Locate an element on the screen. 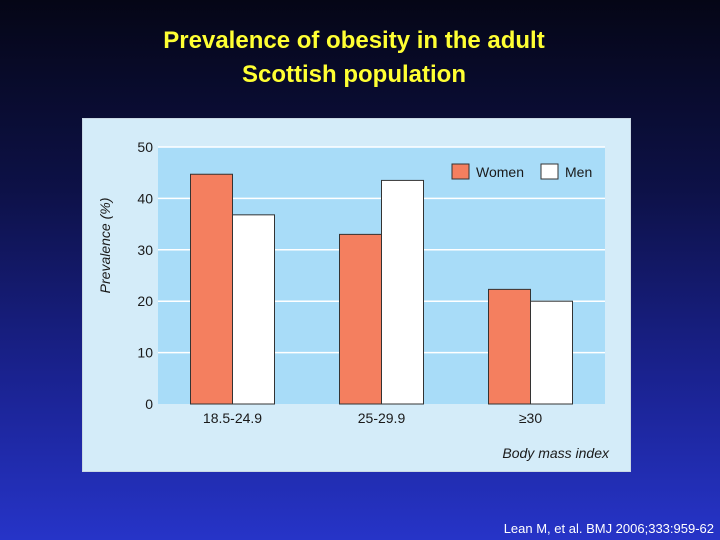 Image resolution: width=720 pixels, height=540 pixels. x-tick-label: ≥30 is located at coordinates (530, 418).